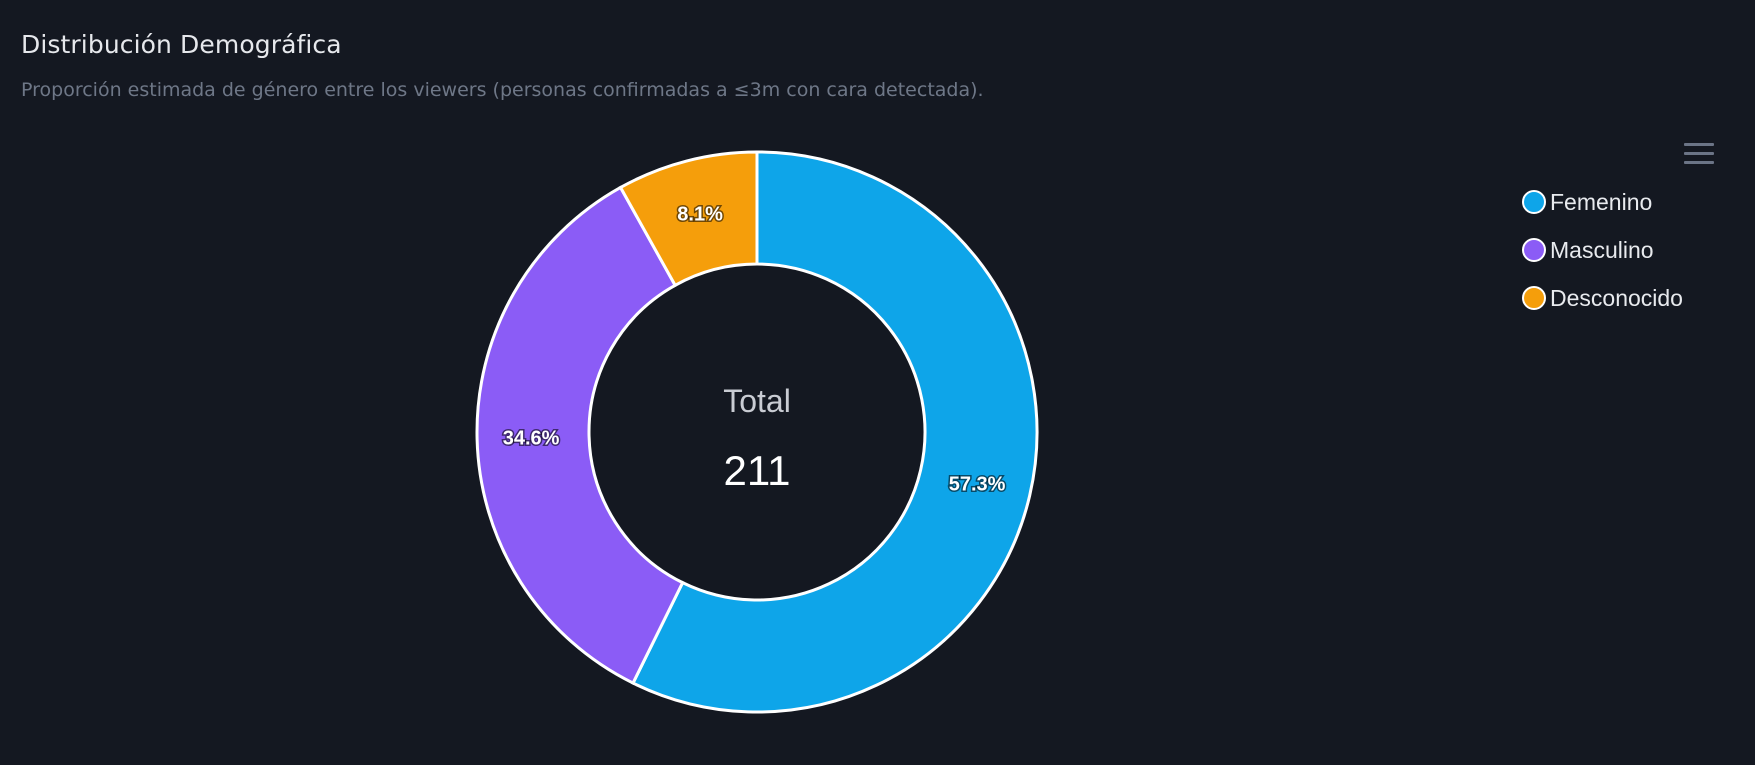 This screenshot has height=765, width=1755. I want to click on slice-value-label: 57.3%, so click(977, 484).